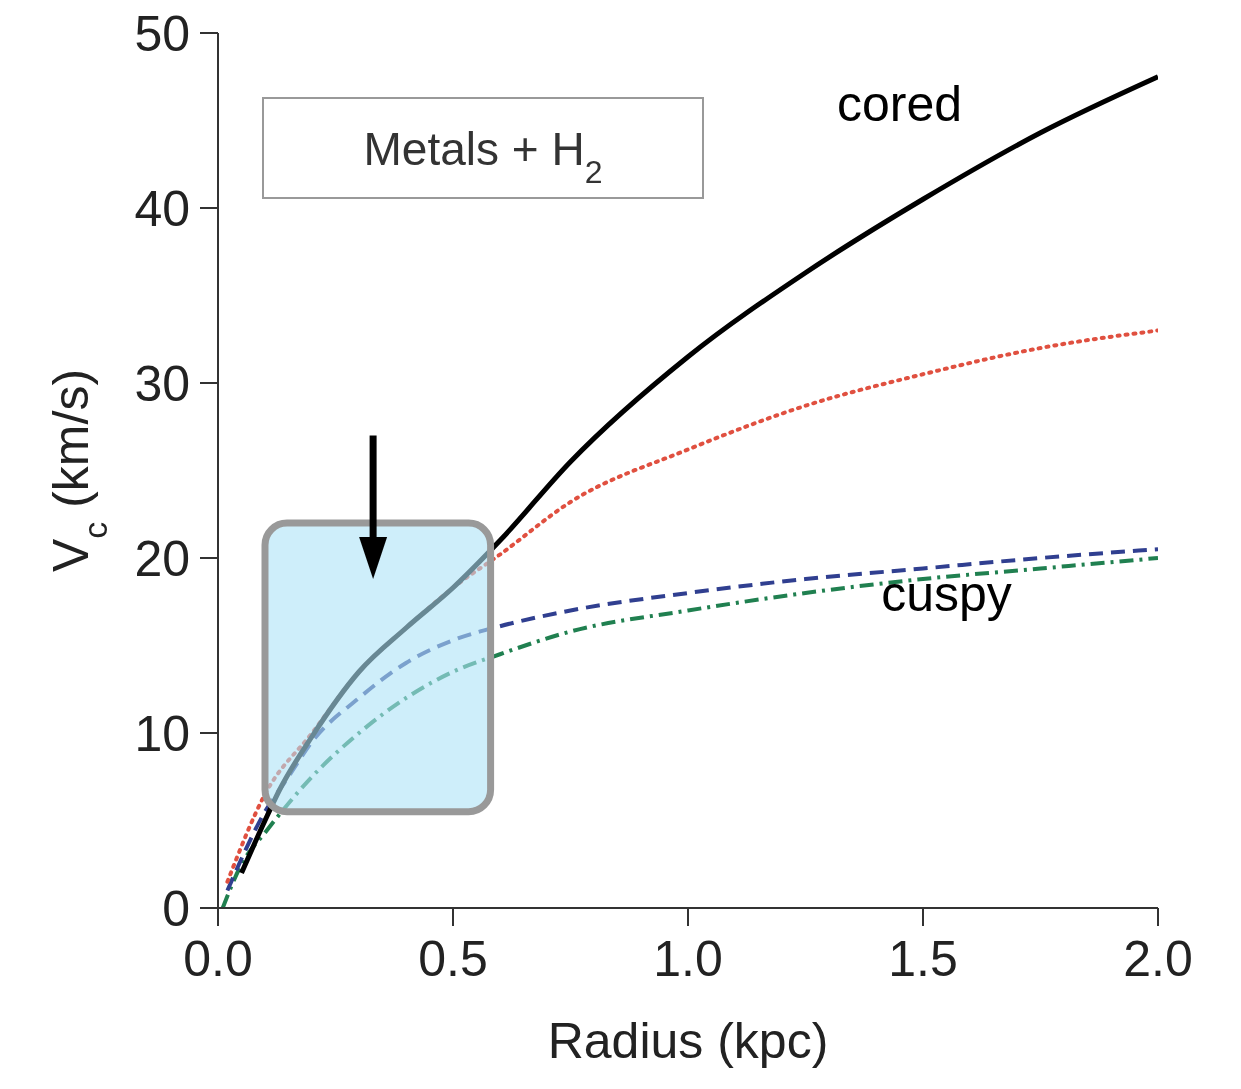  Describe the element at coordinates (453, 958) in the screenshot. I see `x-tick-label: 0.5` at that location.